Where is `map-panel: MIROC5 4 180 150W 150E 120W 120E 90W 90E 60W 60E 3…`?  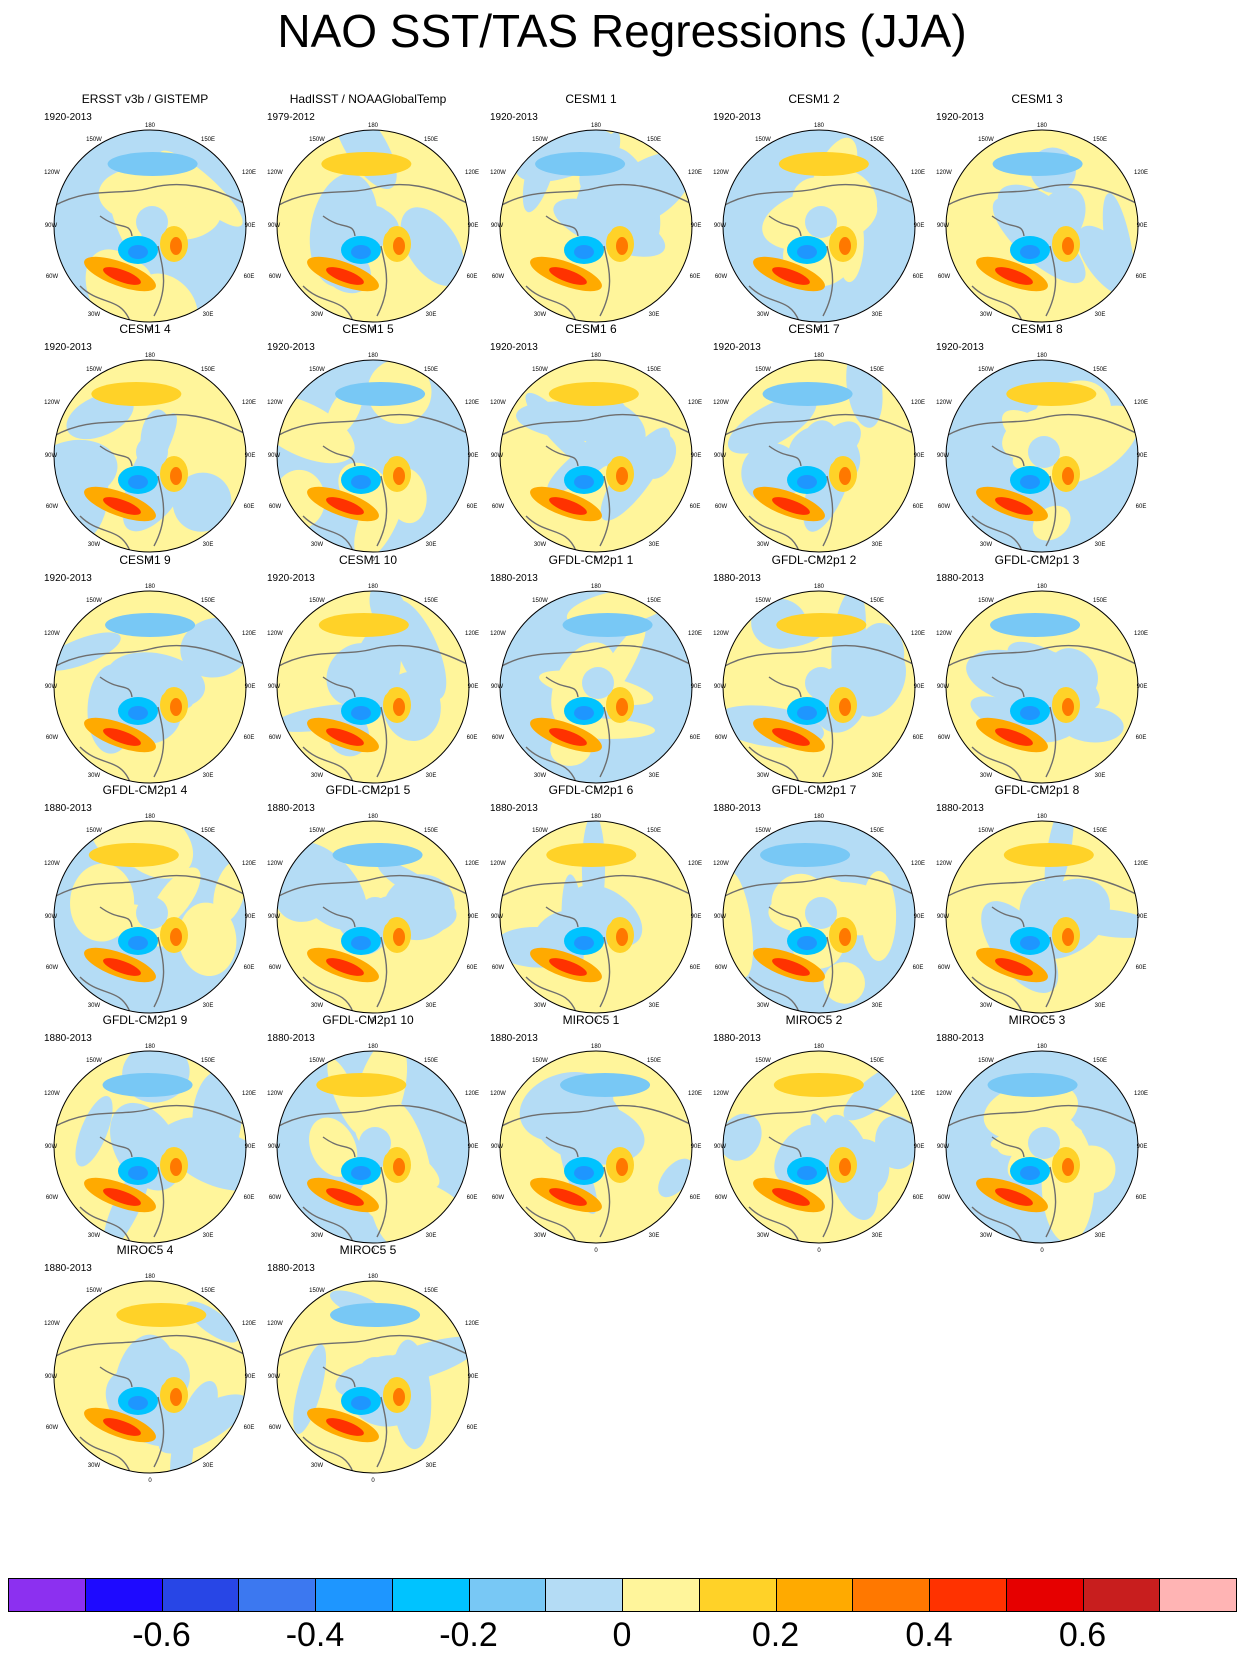 map-panel: MIROC5 4 180 150W 150E 120W 120E 90W 90E 60W 60E 3… is located at coordinates (158, 1365).